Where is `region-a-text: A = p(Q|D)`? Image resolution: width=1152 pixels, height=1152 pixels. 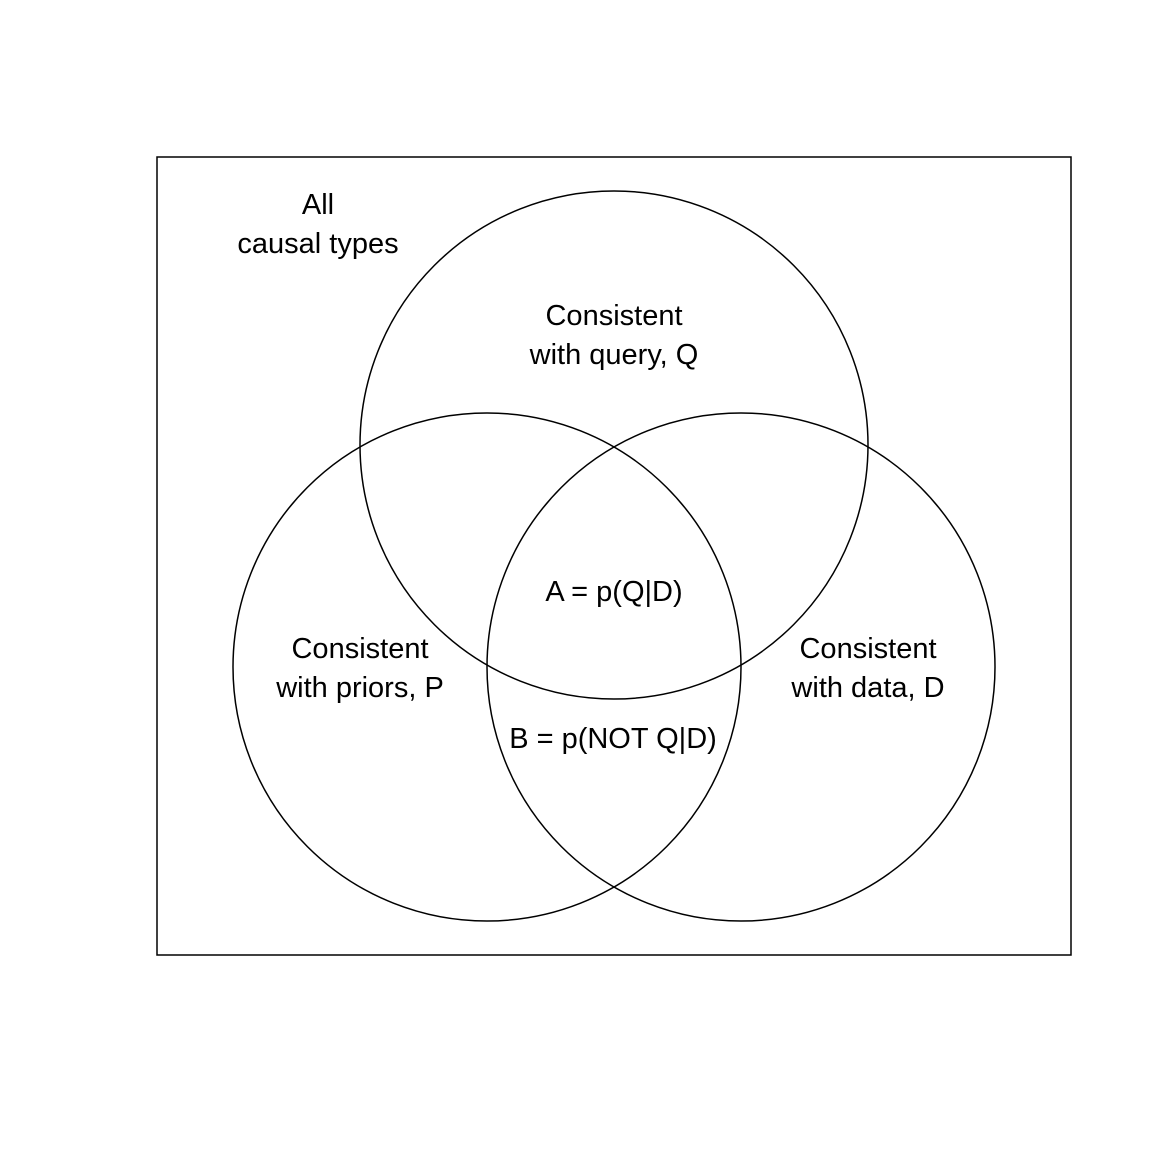 region-a-text: A = p(Q|D) is located at coordinates (614, 592).